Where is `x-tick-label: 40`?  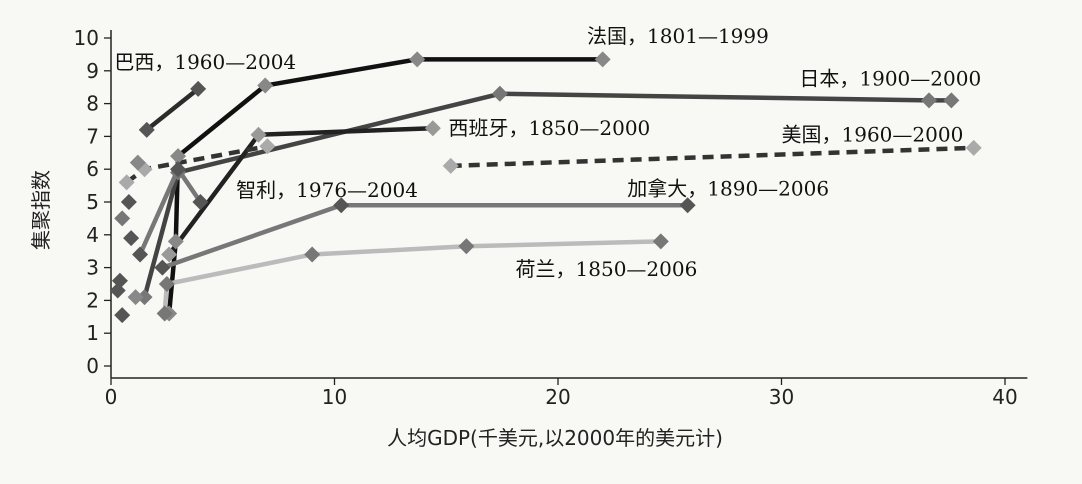
x-tick-label: 40 is located at coordinates (1004, 397).